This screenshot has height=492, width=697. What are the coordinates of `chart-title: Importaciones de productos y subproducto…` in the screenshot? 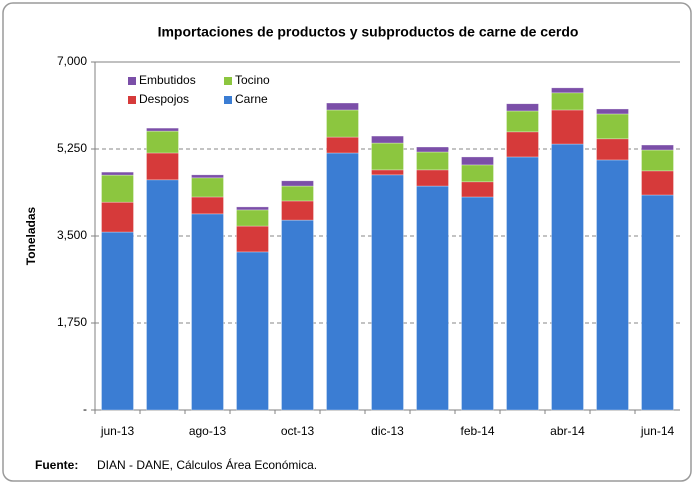 It's located at (368, 32).